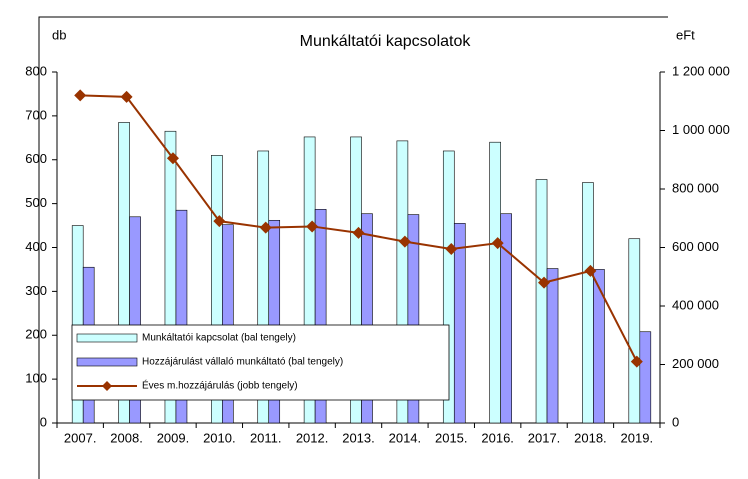 This screenshot has width=748, height=479. I want to click on y-tick-label: 700, so click(36, 114).